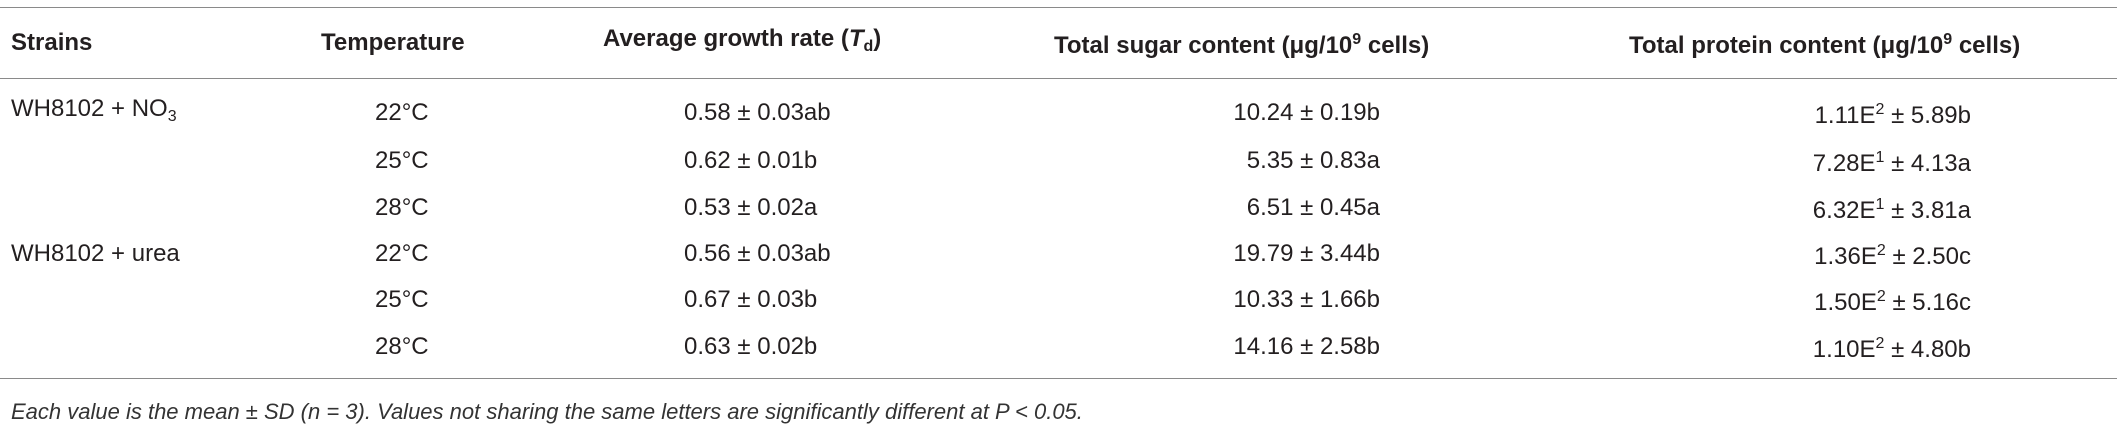 This screenshot has width=2117, height=433. I want to click on text-part: Average growth rate (, so click(726, 38).